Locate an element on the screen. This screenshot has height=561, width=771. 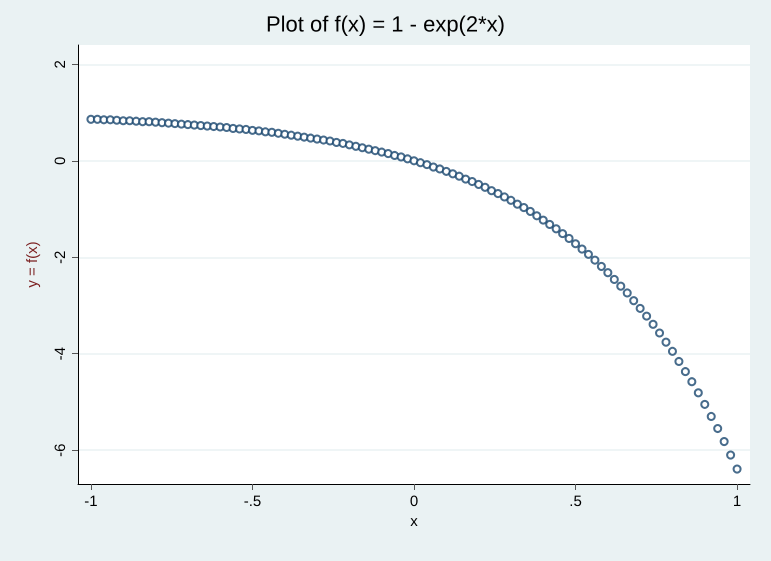
y-tick-label: 0 is located at coordinates (60, 160).